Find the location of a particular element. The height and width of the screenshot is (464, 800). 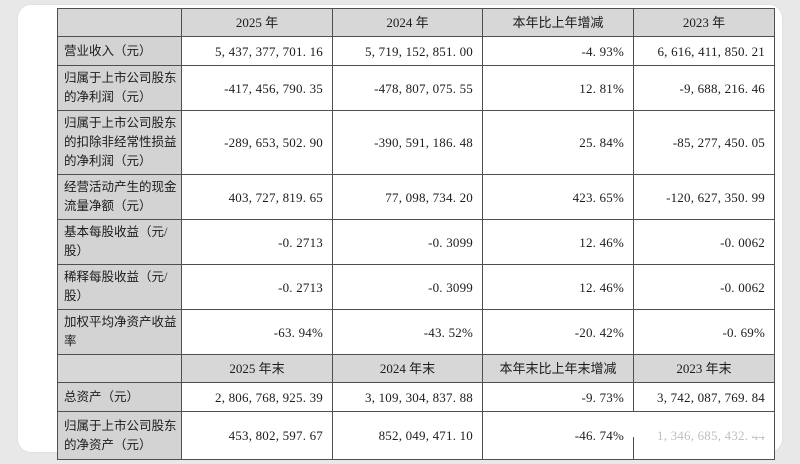

column-header-2023: 2023 年 is located at coordinates (704, 22).